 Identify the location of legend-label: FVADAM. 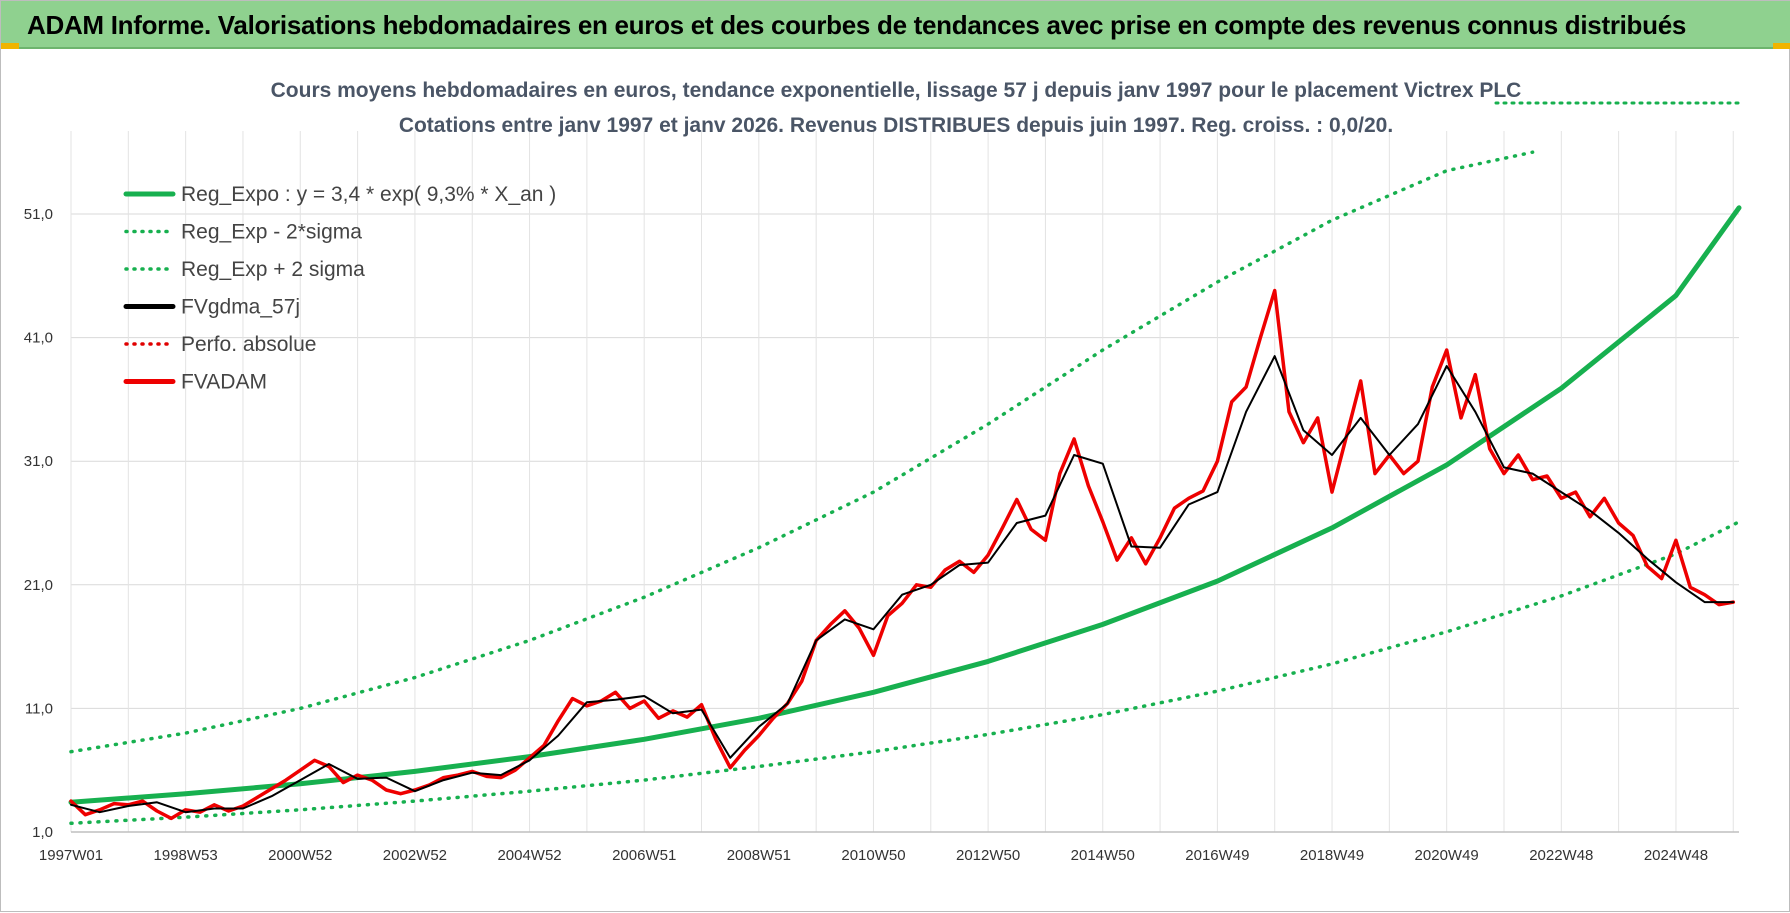
(224, 382).